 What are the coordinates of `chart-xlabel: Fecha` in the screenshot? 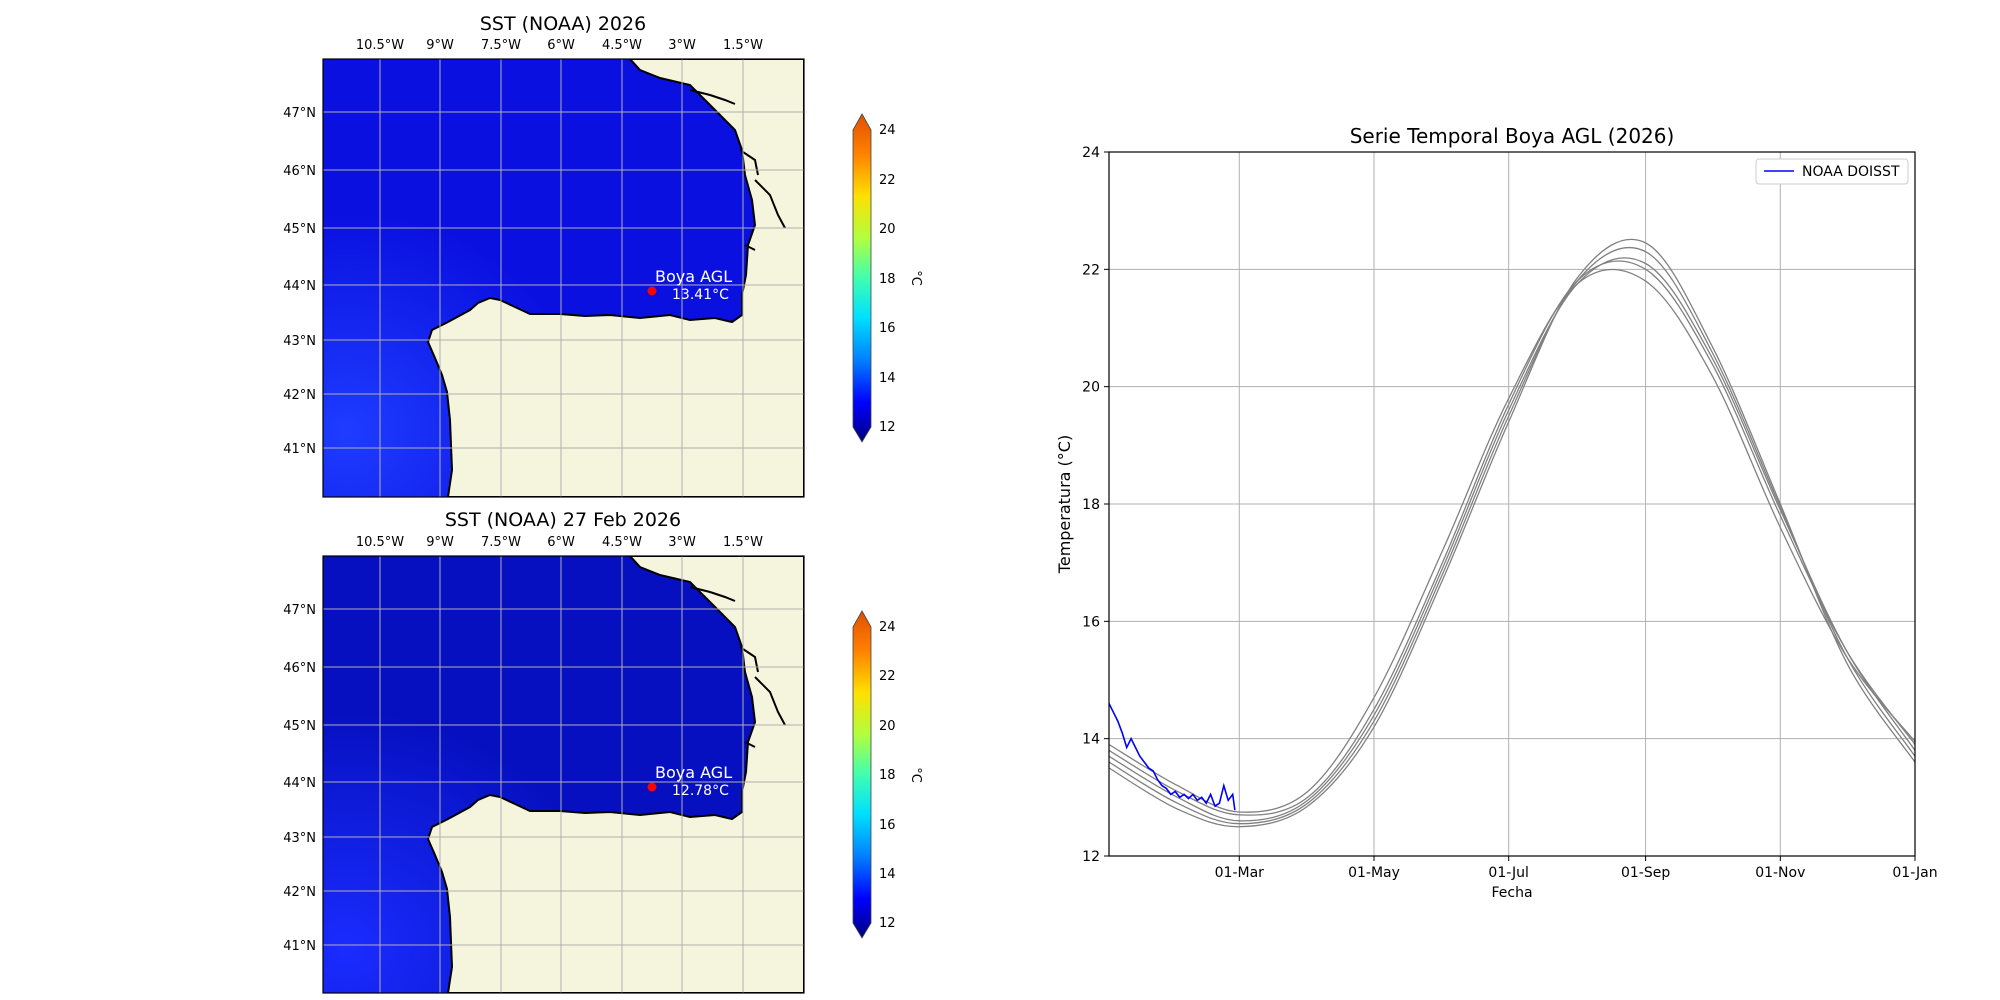 It's located at (1511, 893).